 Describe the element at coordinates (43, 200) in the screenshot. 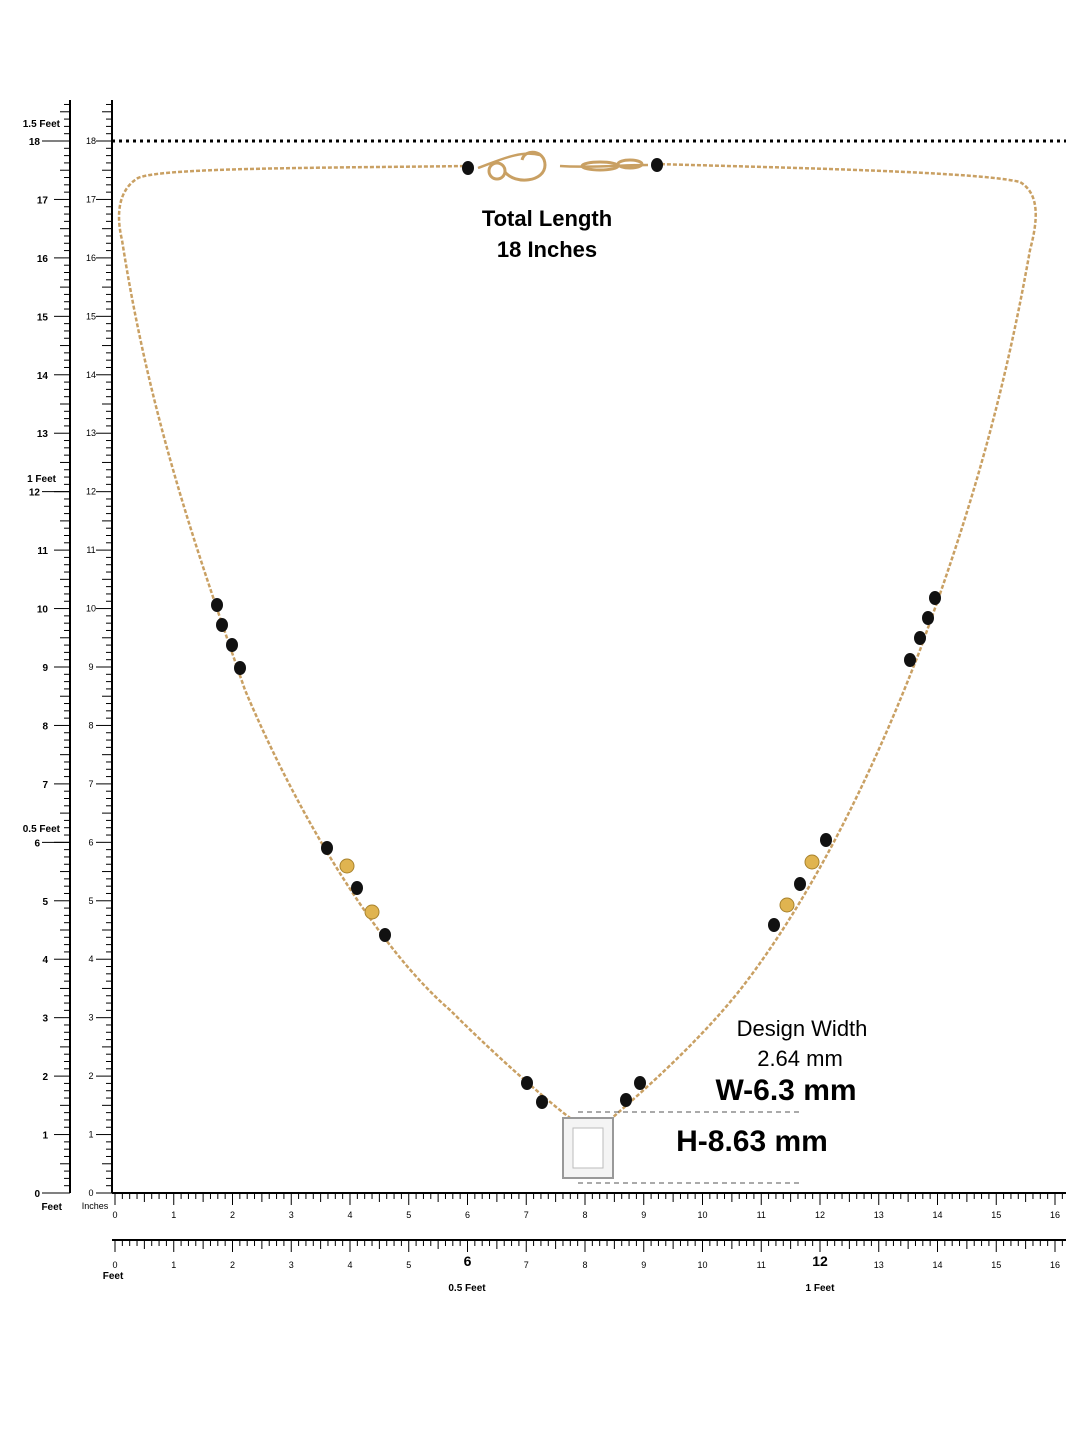

I see `tick-label: 17` at that location.